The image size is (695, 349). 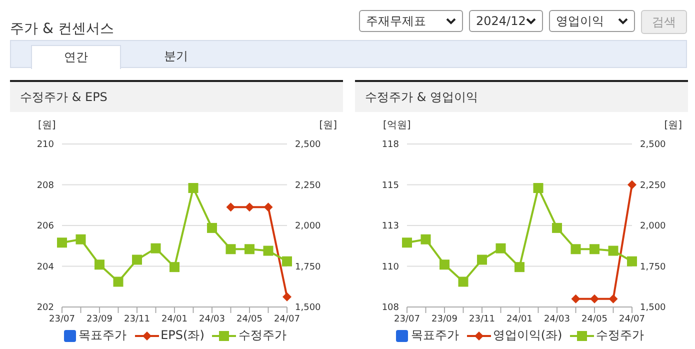 I want to click on text: 검색, so click(x=664, y=22).